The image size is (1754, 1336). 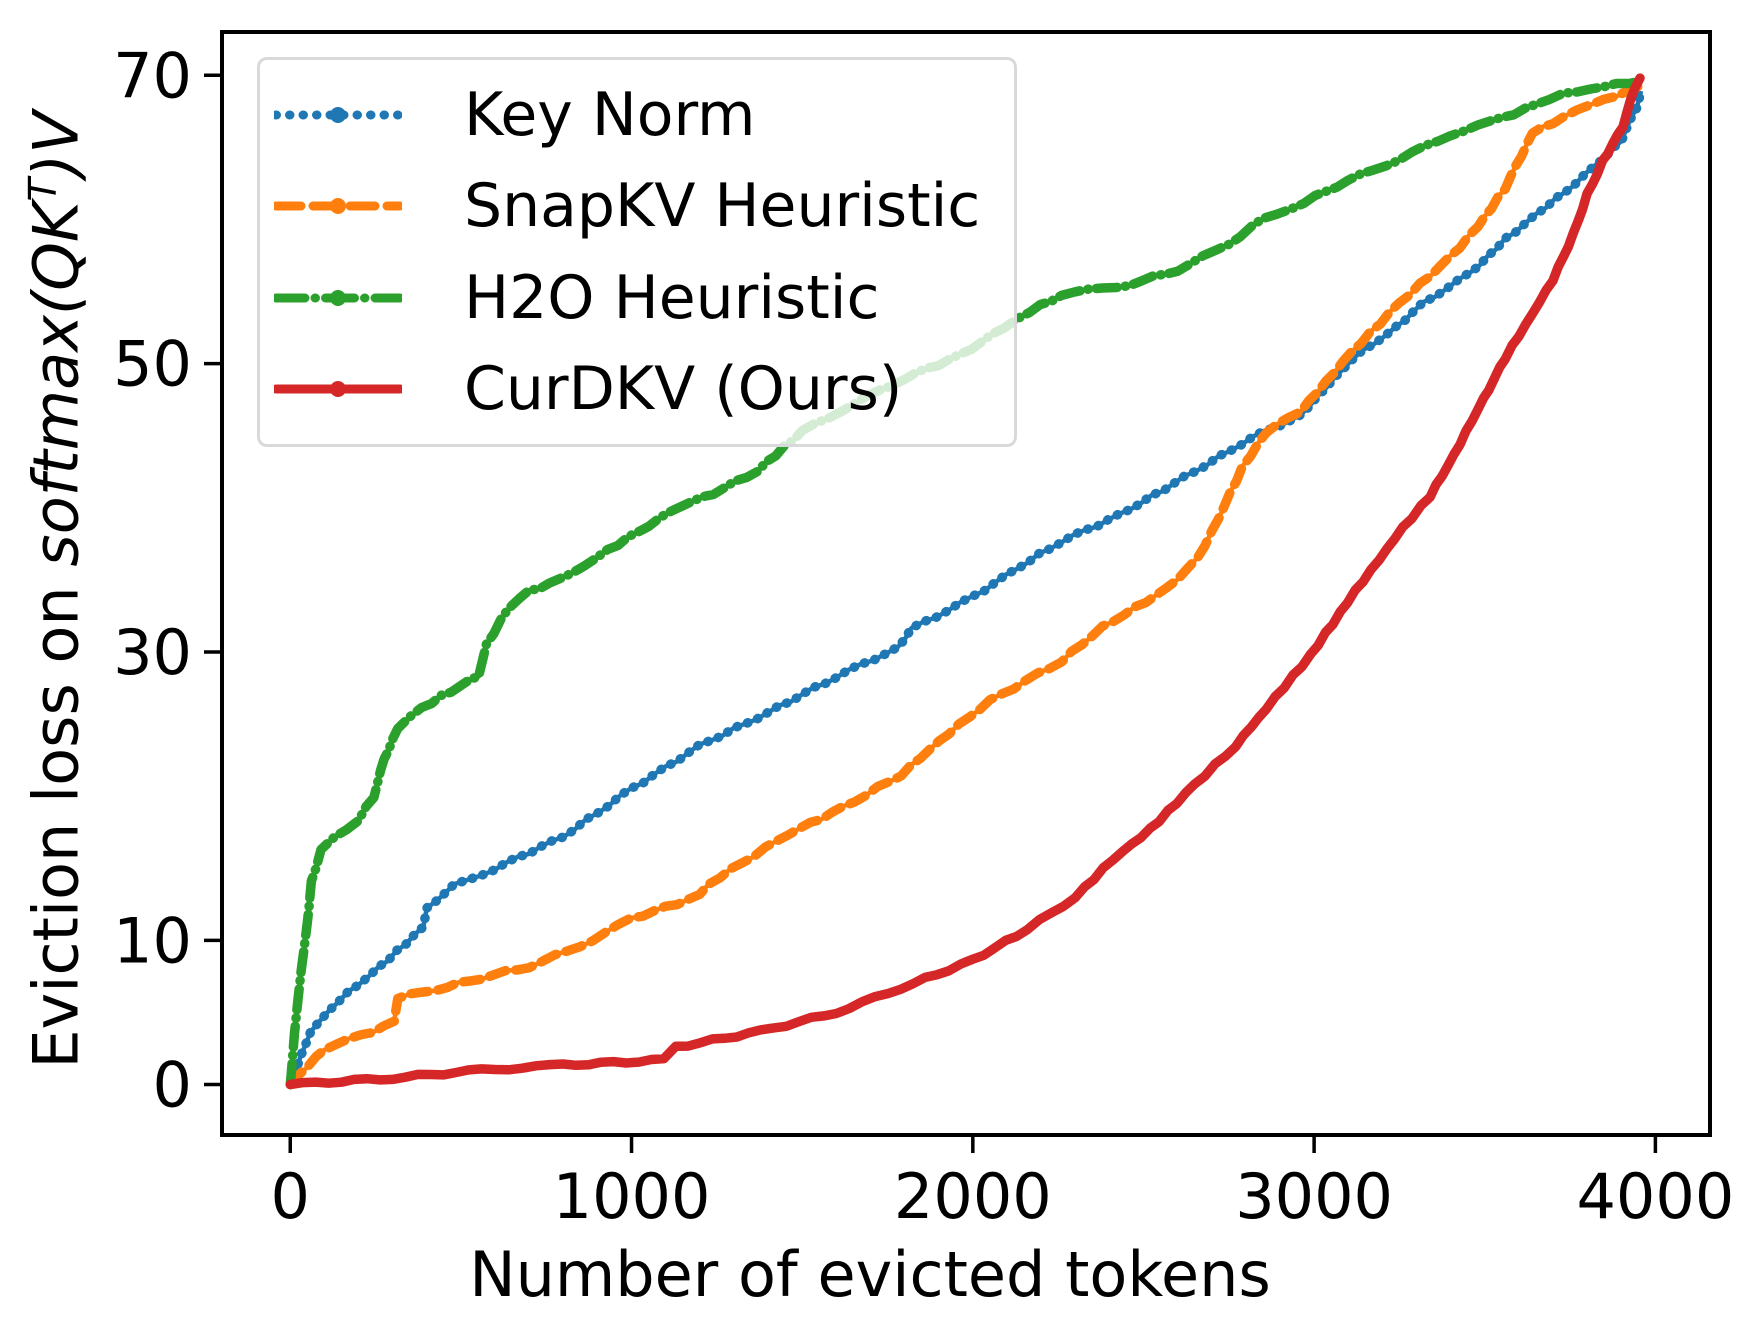 I want to click on legend-line-sample-snapkv-heuristic, so click(x=338, y=206).